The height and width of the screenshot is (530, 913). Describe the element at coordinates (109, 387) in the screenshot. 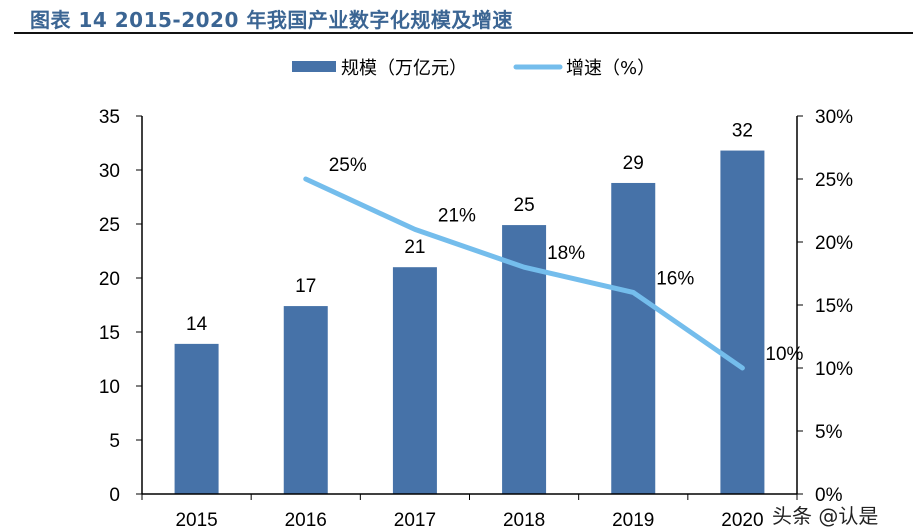

I see `left-tick-label: 10` at that location.